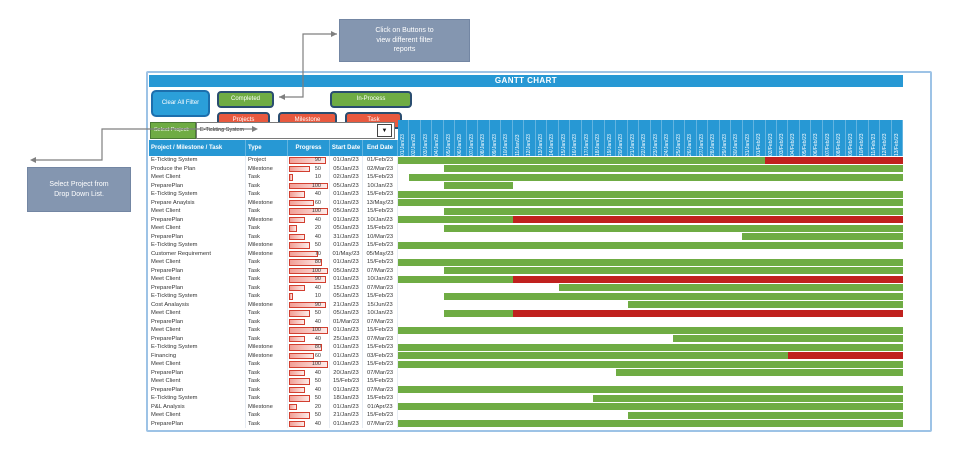 The image size is (960, 462). I want to click on start-date: 15/Jan/23, so click(346, 287).